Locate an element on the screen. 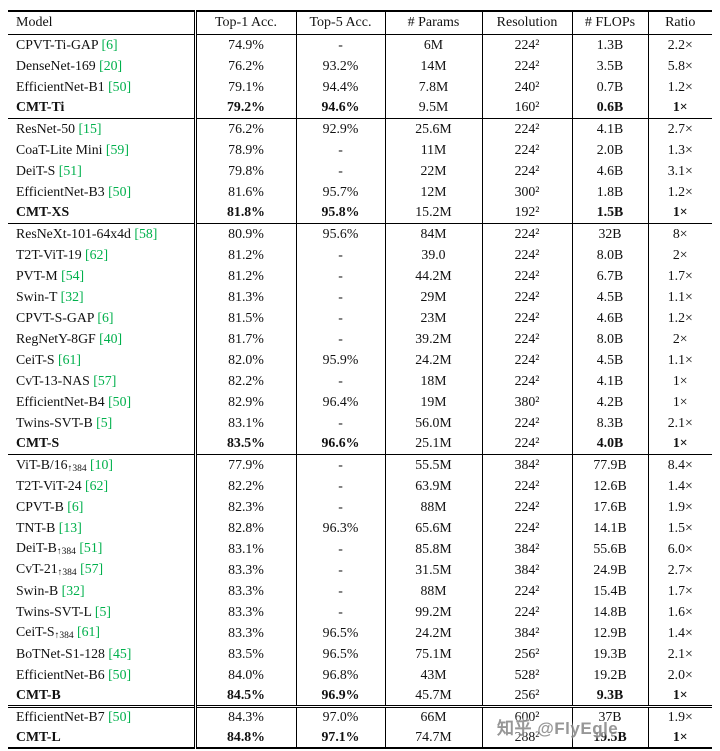 This screenshot has width=720, height=751. flops-cell: 0.7B is located at coordinates (609, 86).